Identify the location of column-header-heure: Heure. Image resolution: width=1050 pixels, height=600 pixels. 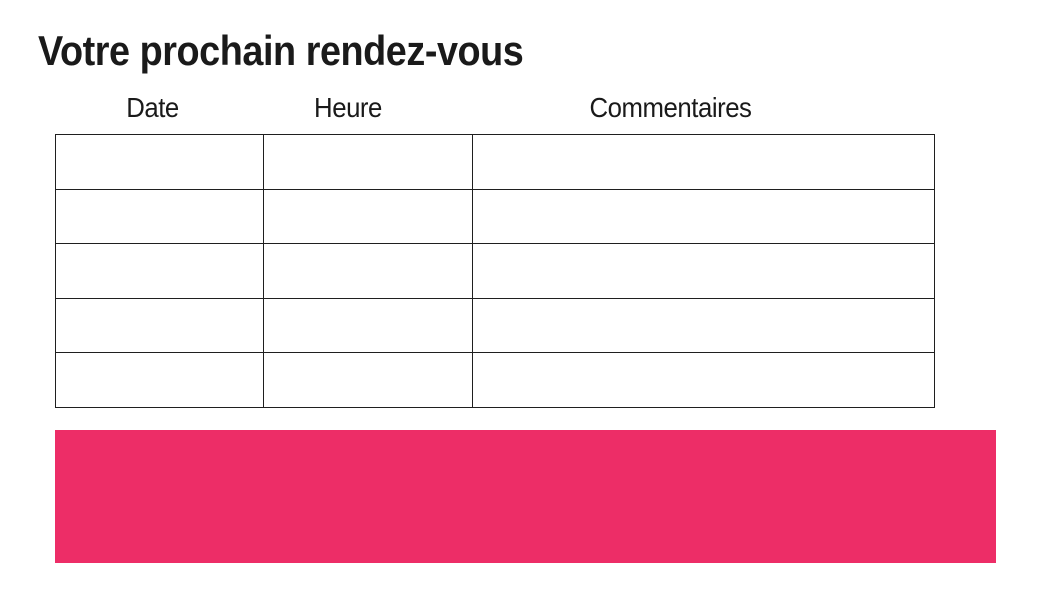
(348, 107).